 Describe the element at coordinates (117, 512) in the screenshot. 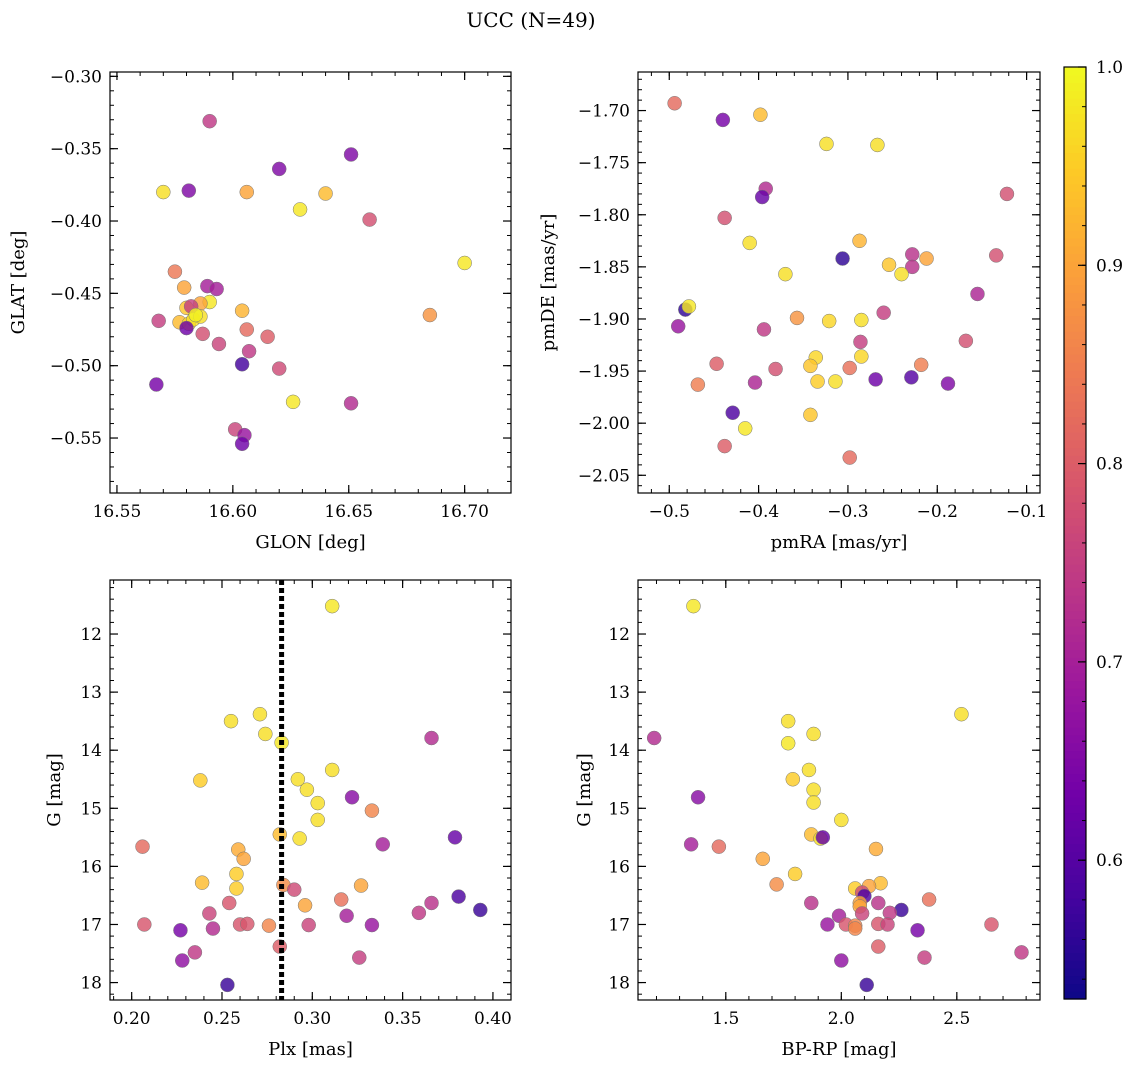

I see `x-tick-label: 16.55` at that location.